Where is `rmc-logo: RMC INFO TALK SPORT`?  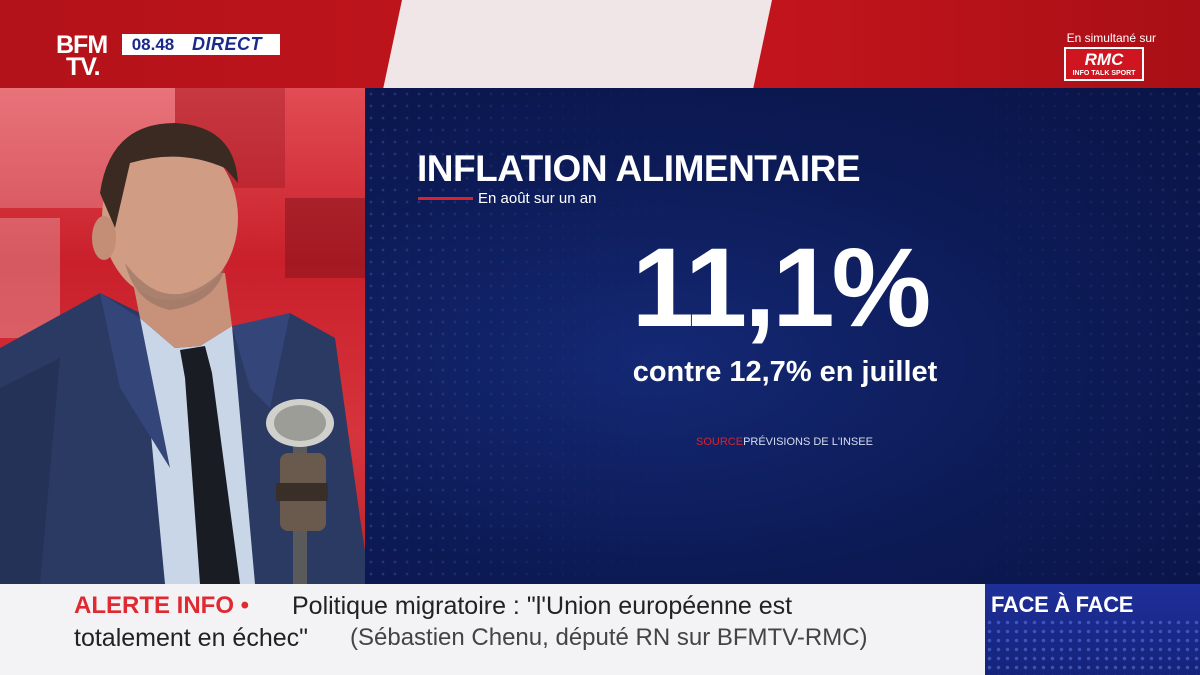
rmc-logo: RMC INFO TALK SPORT is located at coordinates (1104, 64).